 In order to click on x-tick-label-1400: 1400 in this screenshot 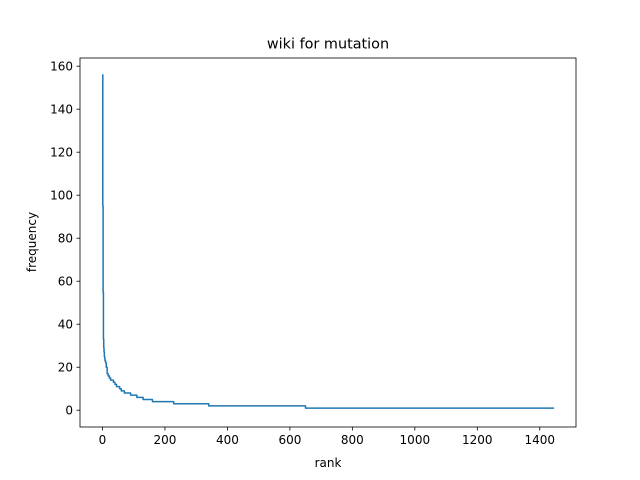, I will do `click(539, 440)`.